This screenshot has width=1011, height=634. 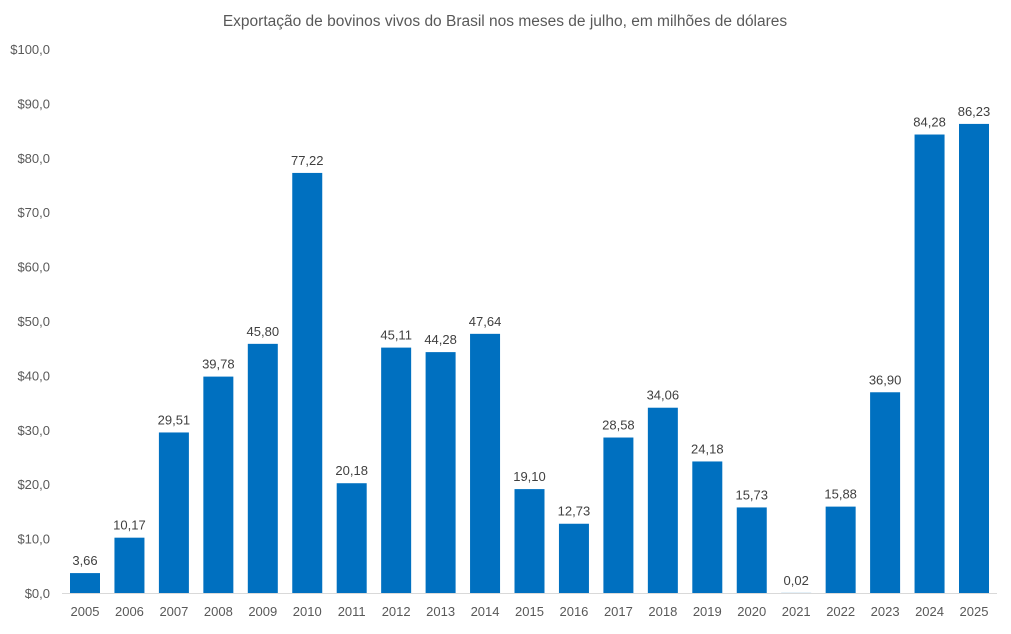 I want to click on data-label: 45,80, so click(x=263, y=331).